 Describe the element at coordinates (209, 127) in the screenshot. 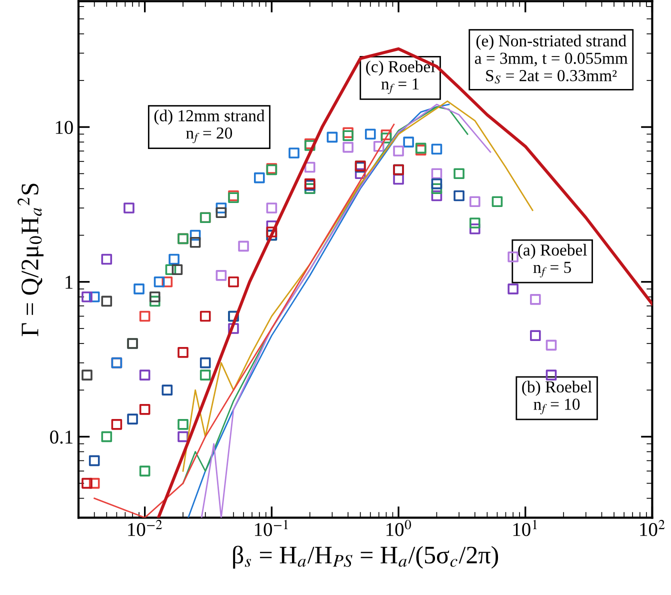

I see `annotation: (d) 12mm strand n$_{f}$ = 20` at that location.